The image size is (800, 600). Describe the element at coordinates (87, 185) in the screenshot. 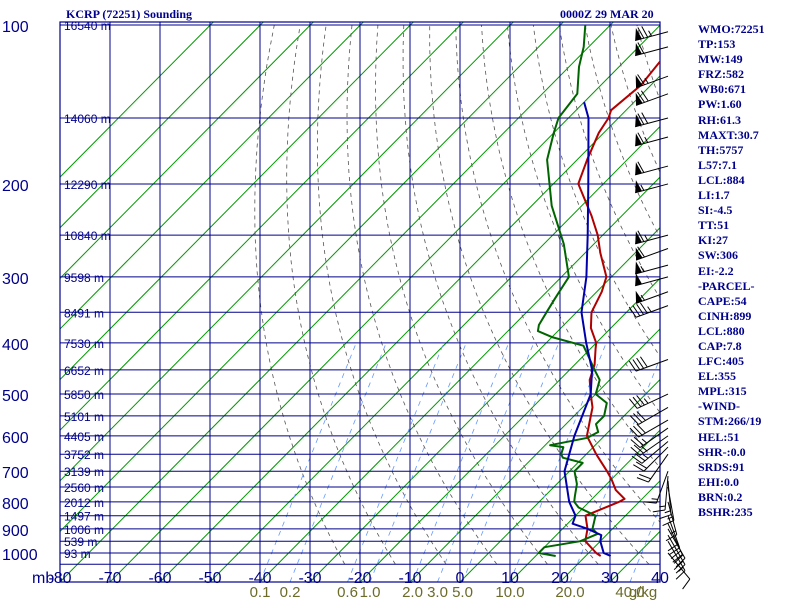

I see `height-label: 12290 m` at that location.